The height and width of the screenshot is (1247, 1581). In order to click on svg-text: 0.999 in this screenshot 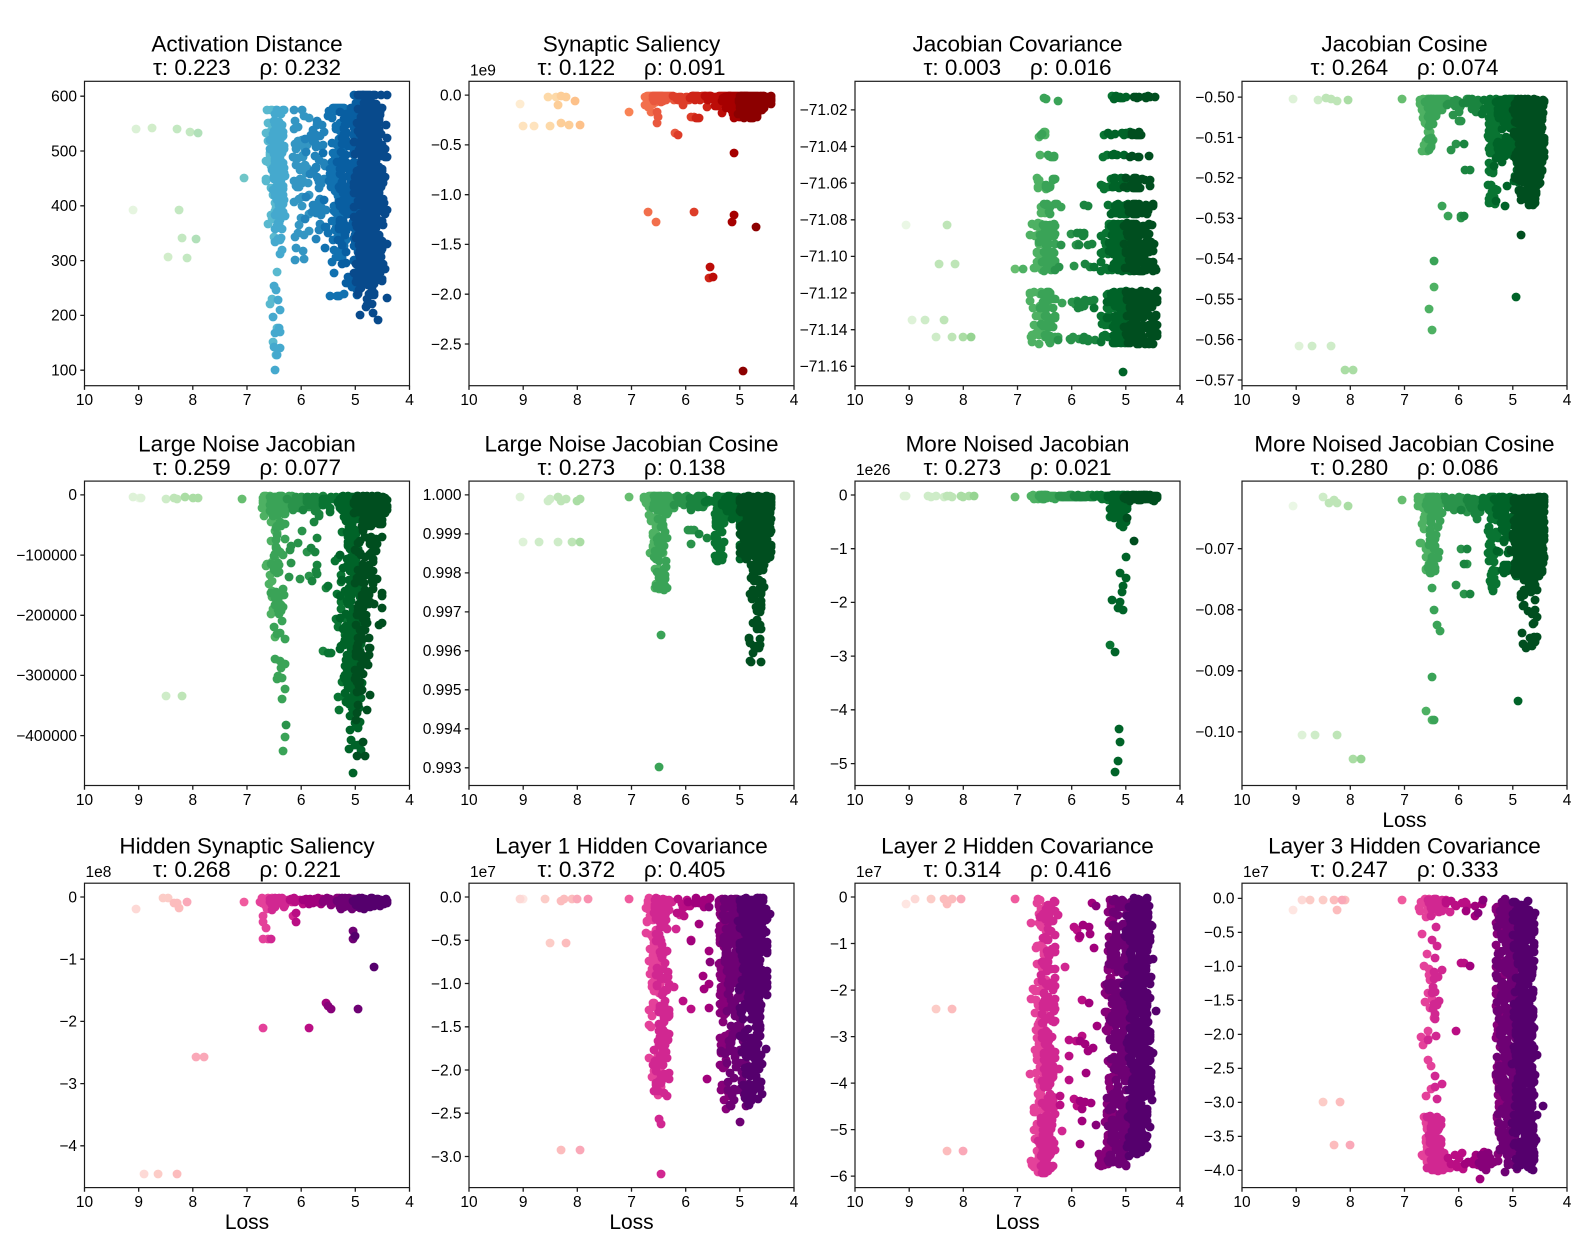, I will do `click(442, 534)`.